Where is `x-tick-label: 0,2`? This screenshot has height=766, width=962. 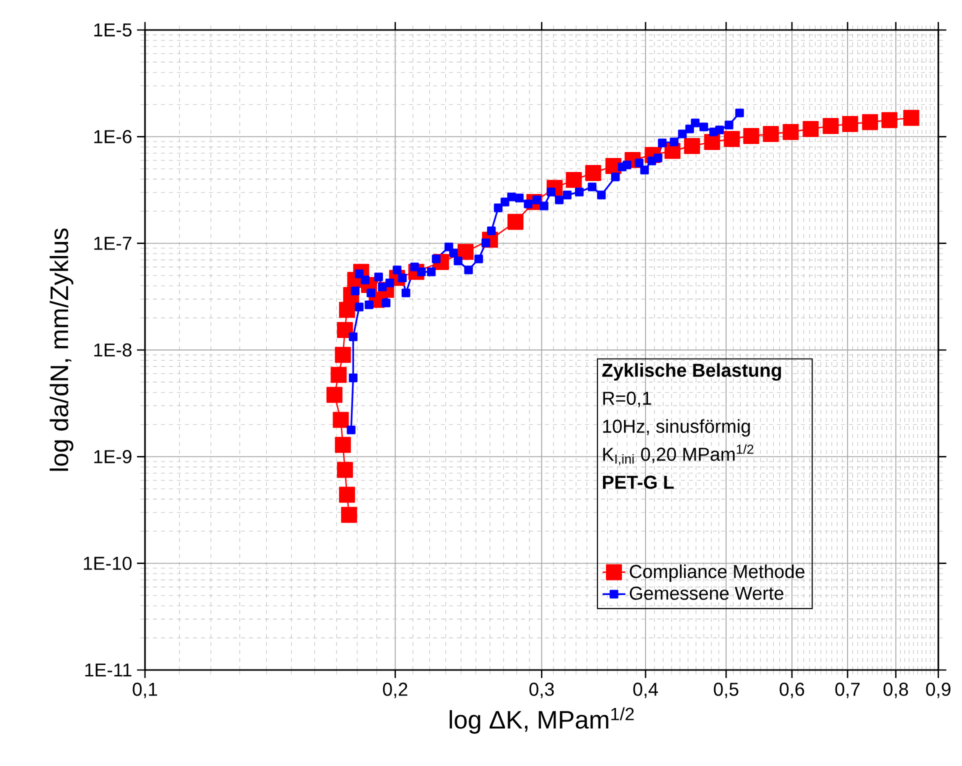
x-tick-label: 0,2 is located at coordinates (395, 690).